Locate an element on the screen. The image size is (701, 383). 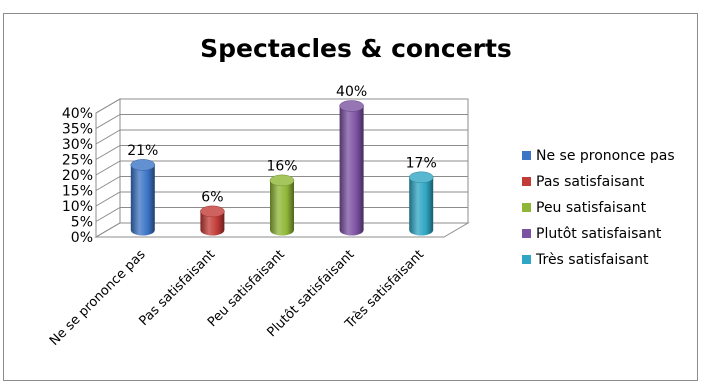
y-tick-label: 30% is located at coordinates (77, 145).